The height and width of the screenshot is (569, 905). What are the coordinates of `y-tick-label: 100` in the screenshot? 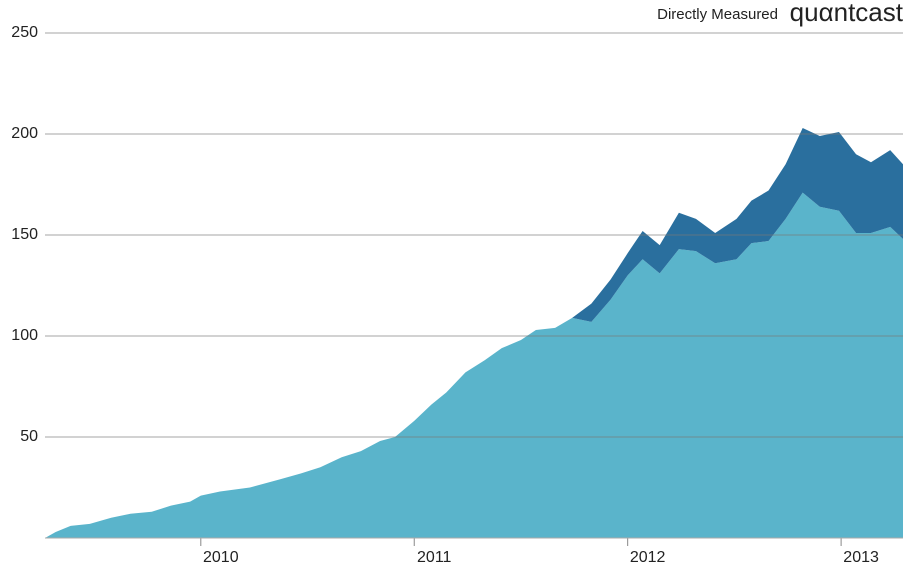 It's located at (24, 335).